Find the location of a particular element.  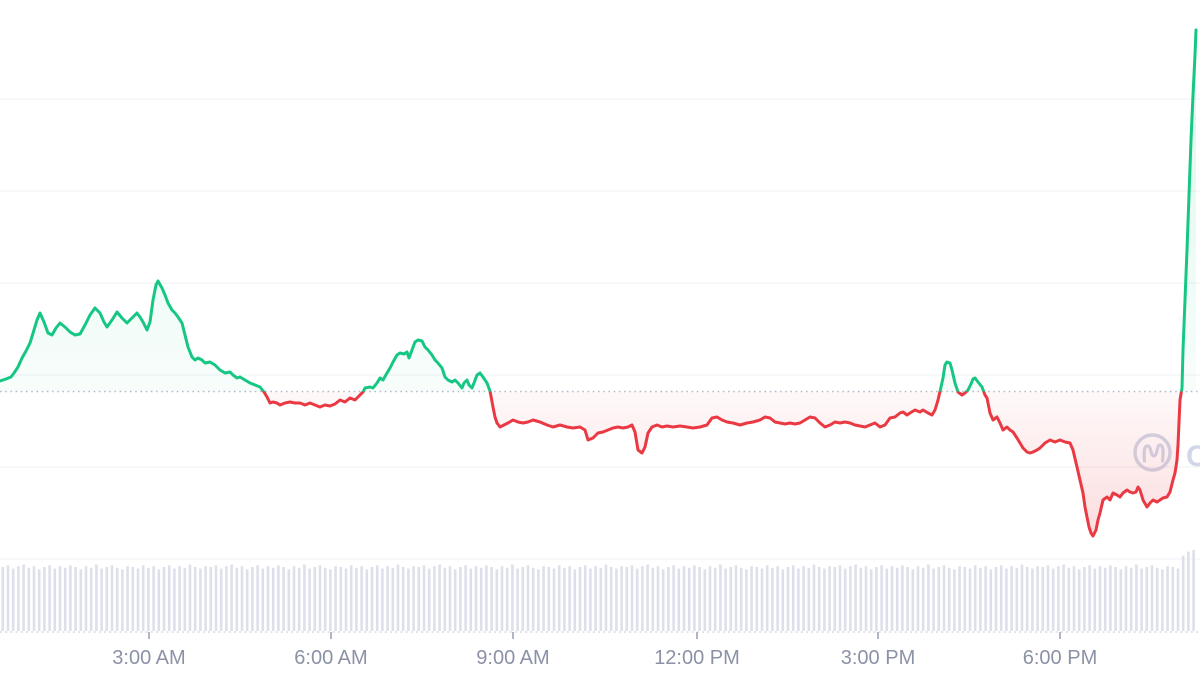

x-axis-label: 3:00 PM is located at coordinates (878, 658).